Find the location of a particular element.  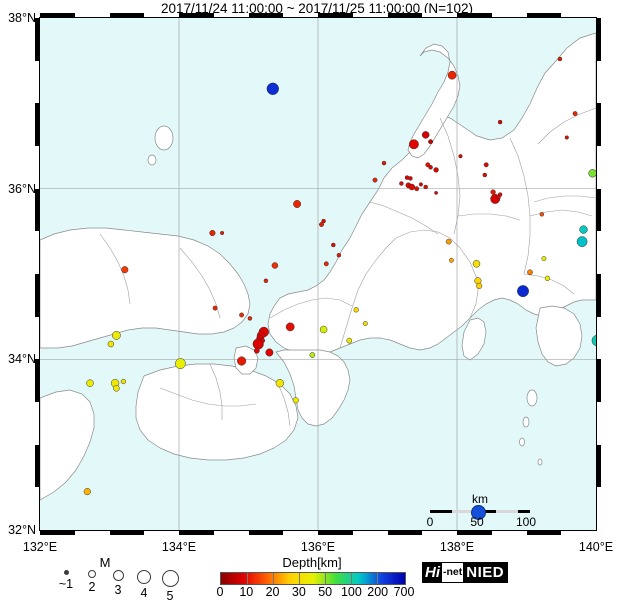

scale-bar-unit: km is located at coordinates (480, 499).